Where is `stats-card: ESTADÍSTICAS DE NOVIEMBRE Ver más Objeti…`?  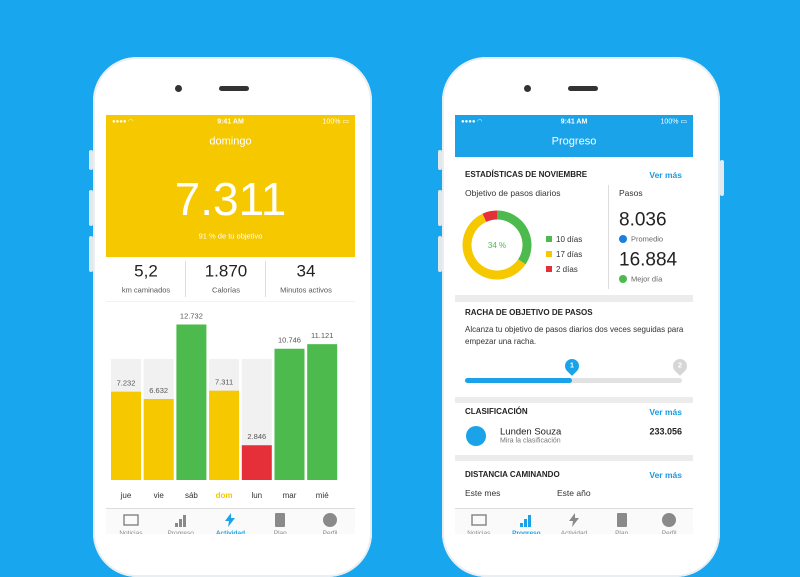
stats-card: ESTADÍSTICAS DE NOVIEMBRE Ver más Objeti… is located at coordinates (574, 226).